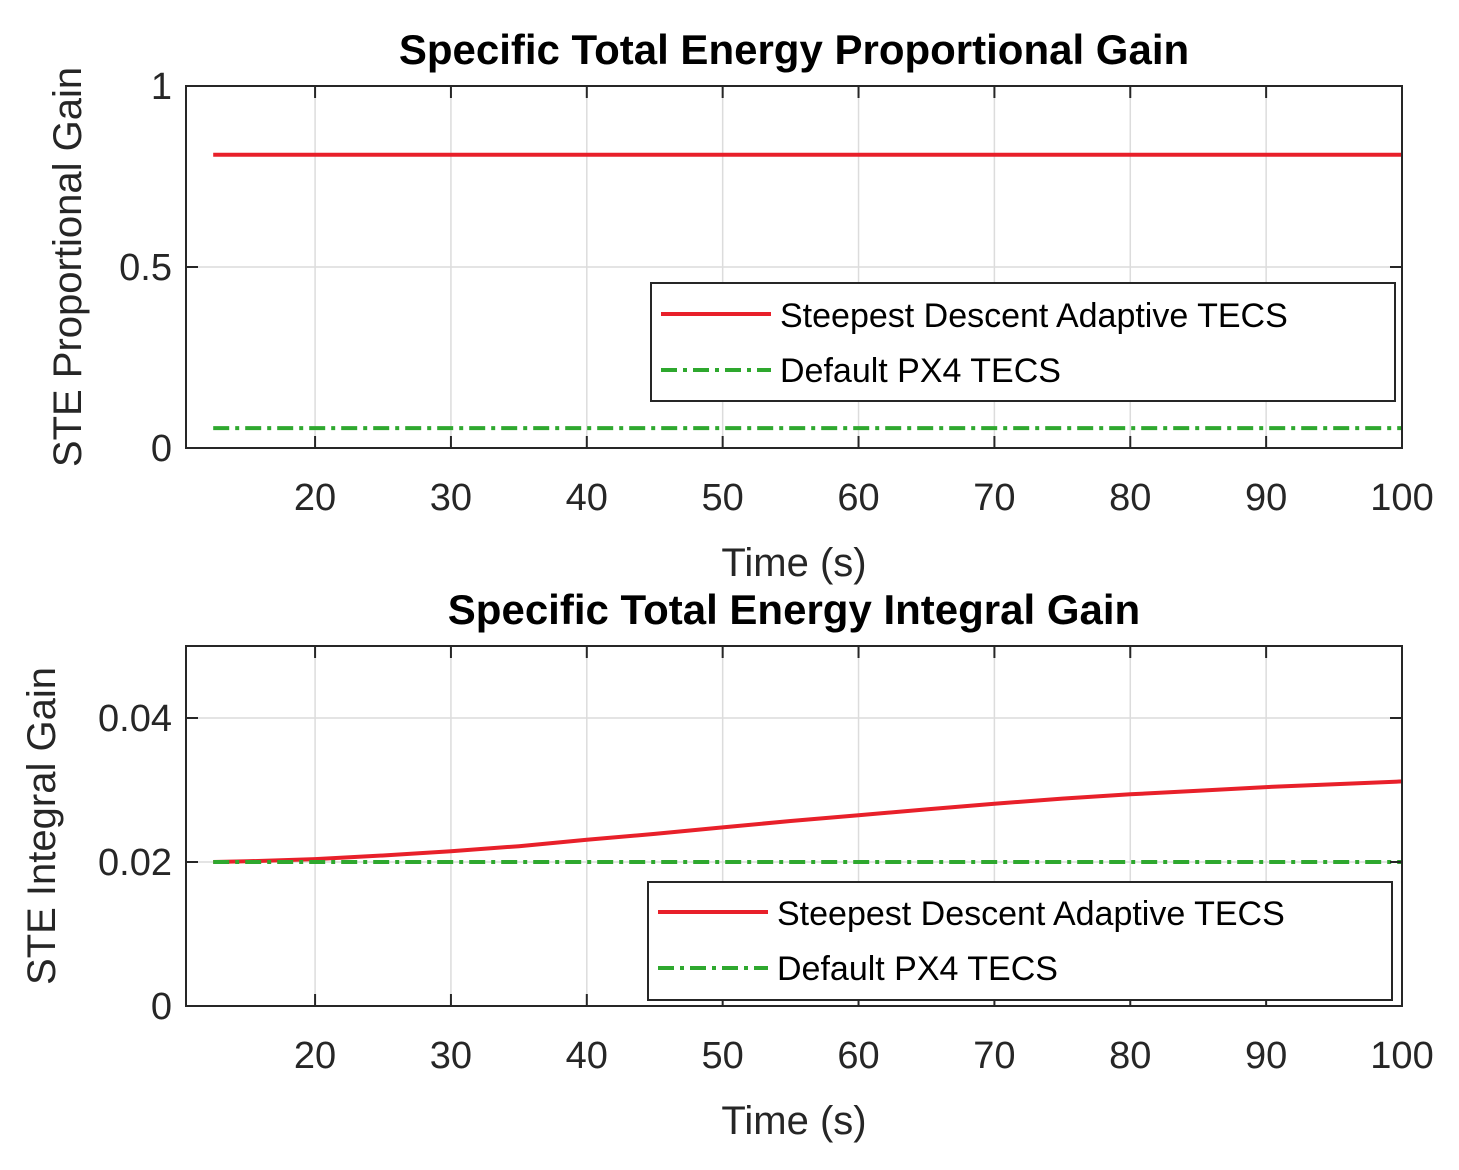  I want to click on series-line-adaptive, so click(808, 821).